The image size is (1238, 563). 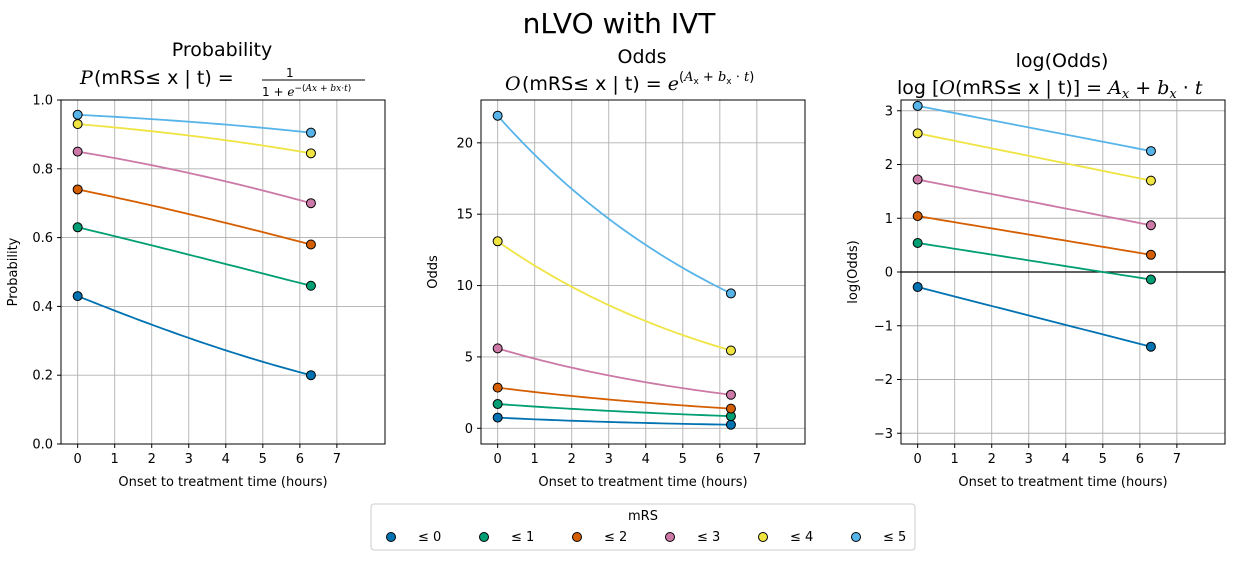 I want to click on log-odds-ytick-label: −3, so click(x=883, y=434).